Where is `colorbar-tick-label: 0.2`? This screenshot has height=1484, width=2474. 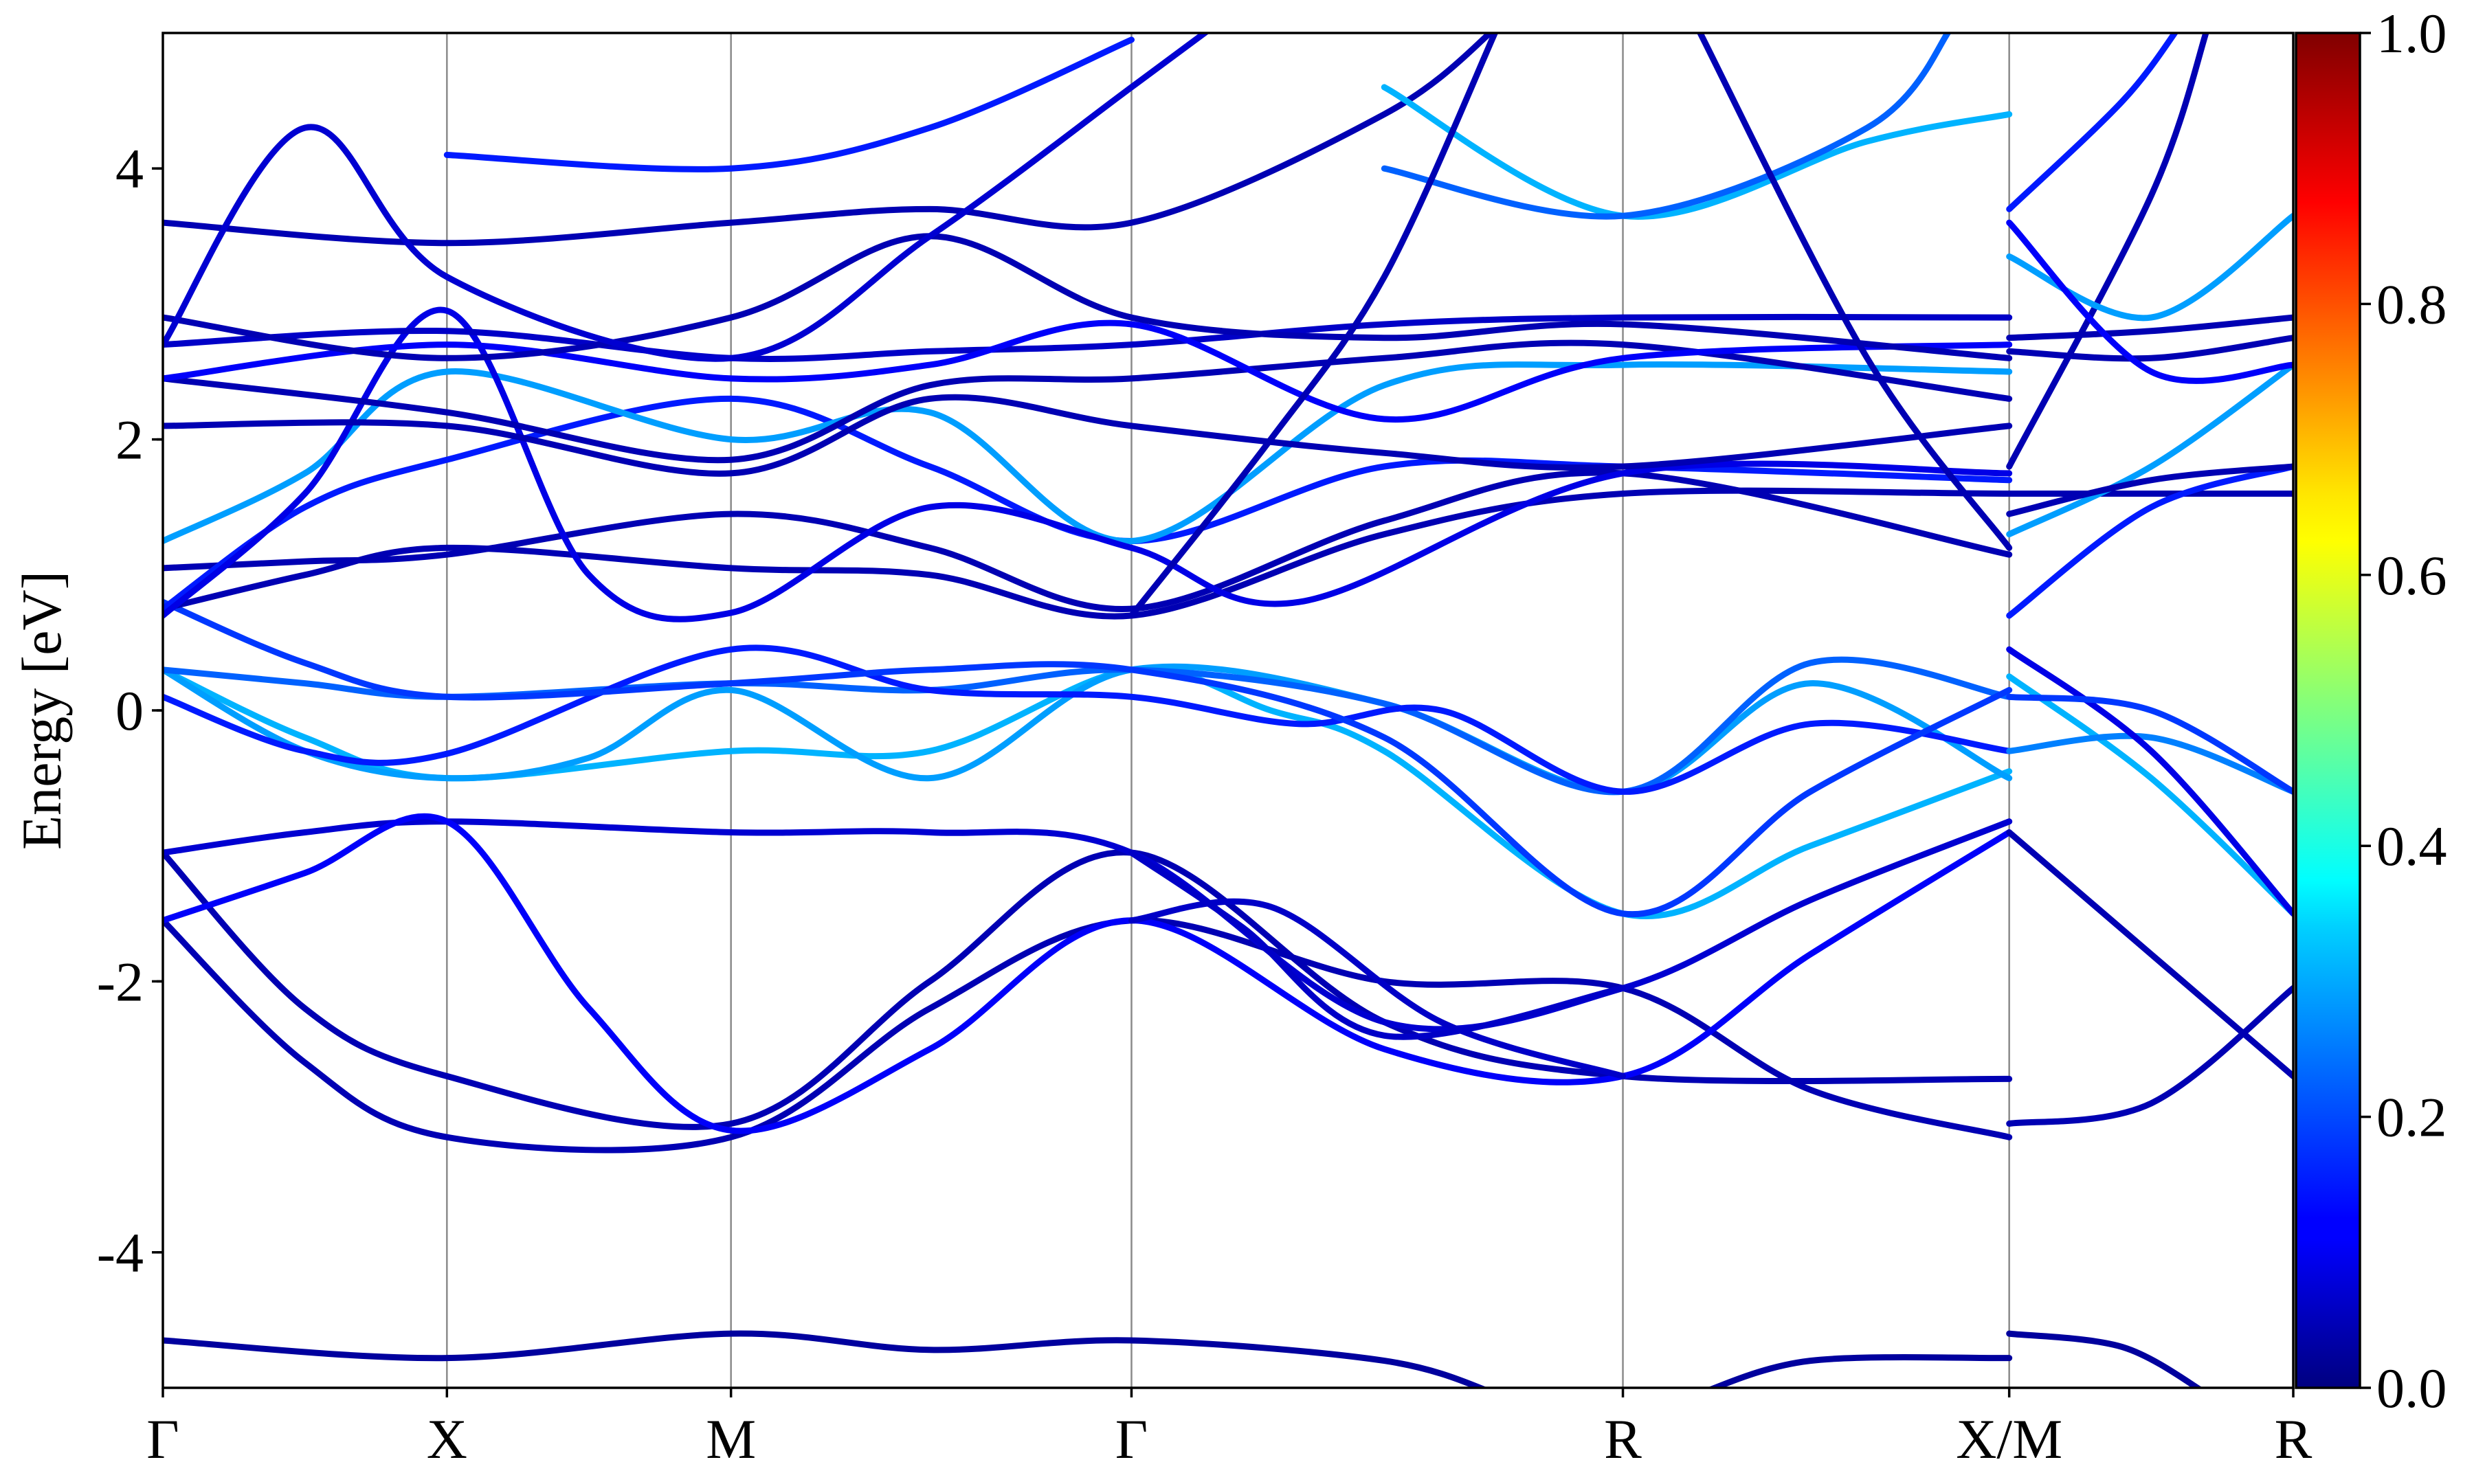
colorbar-tick-label: 0.2 is located at coordinates (2411, 1117).